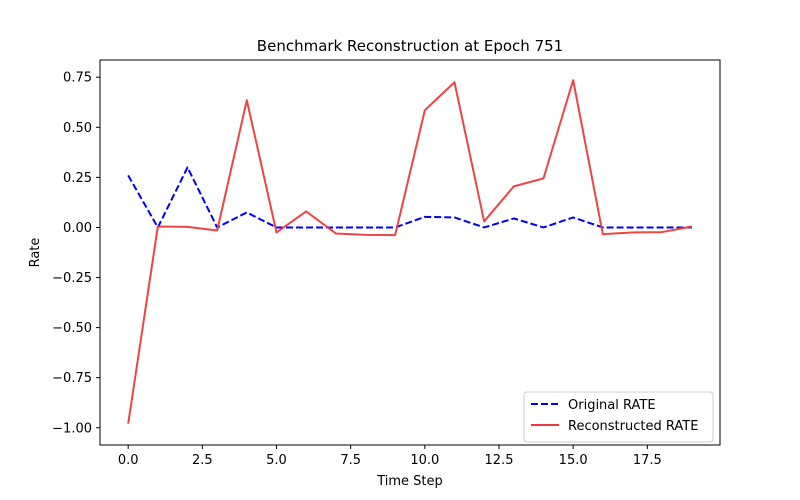 Image resolution: width=800 pixels, height=500 pixels. I want to click on legend: Original RATE Reconstructed RATE, so click(618, 417).